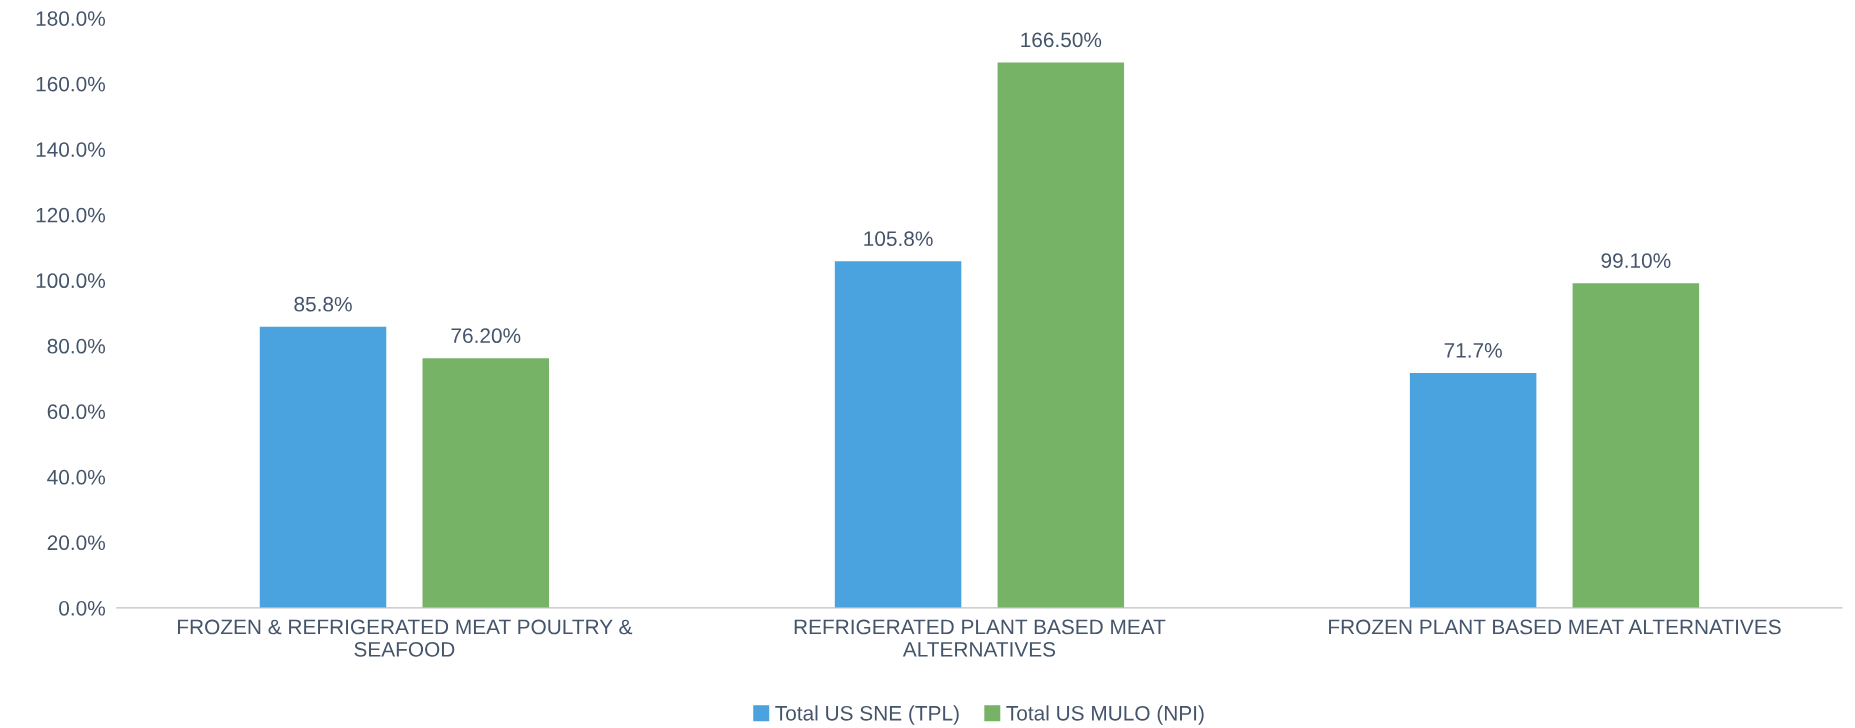 The width and height of the screenshot is (1855, 728). I want to click on y-tick-label: 160.0%, so click(71, 84).